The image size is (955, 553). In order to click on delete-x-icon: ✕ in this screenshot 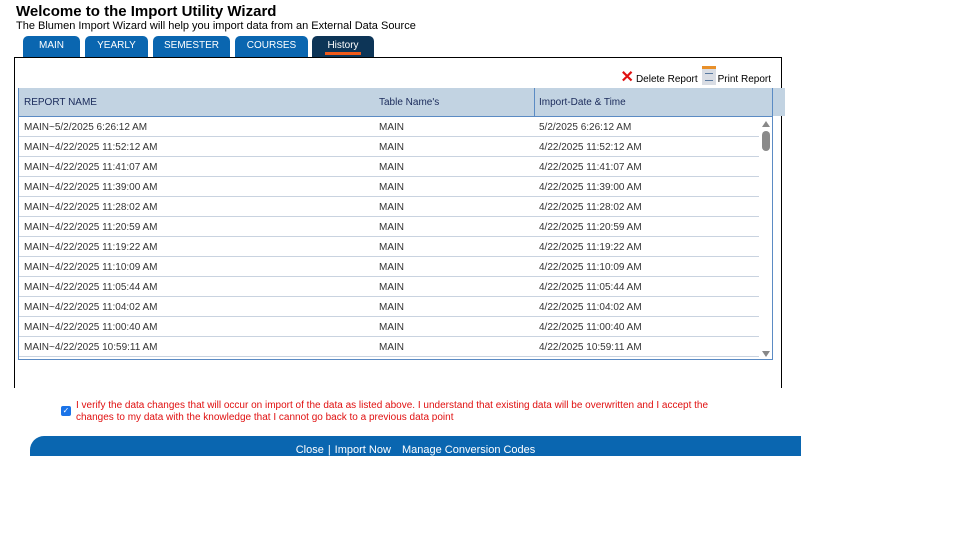, I will do `click(627, 77)`.